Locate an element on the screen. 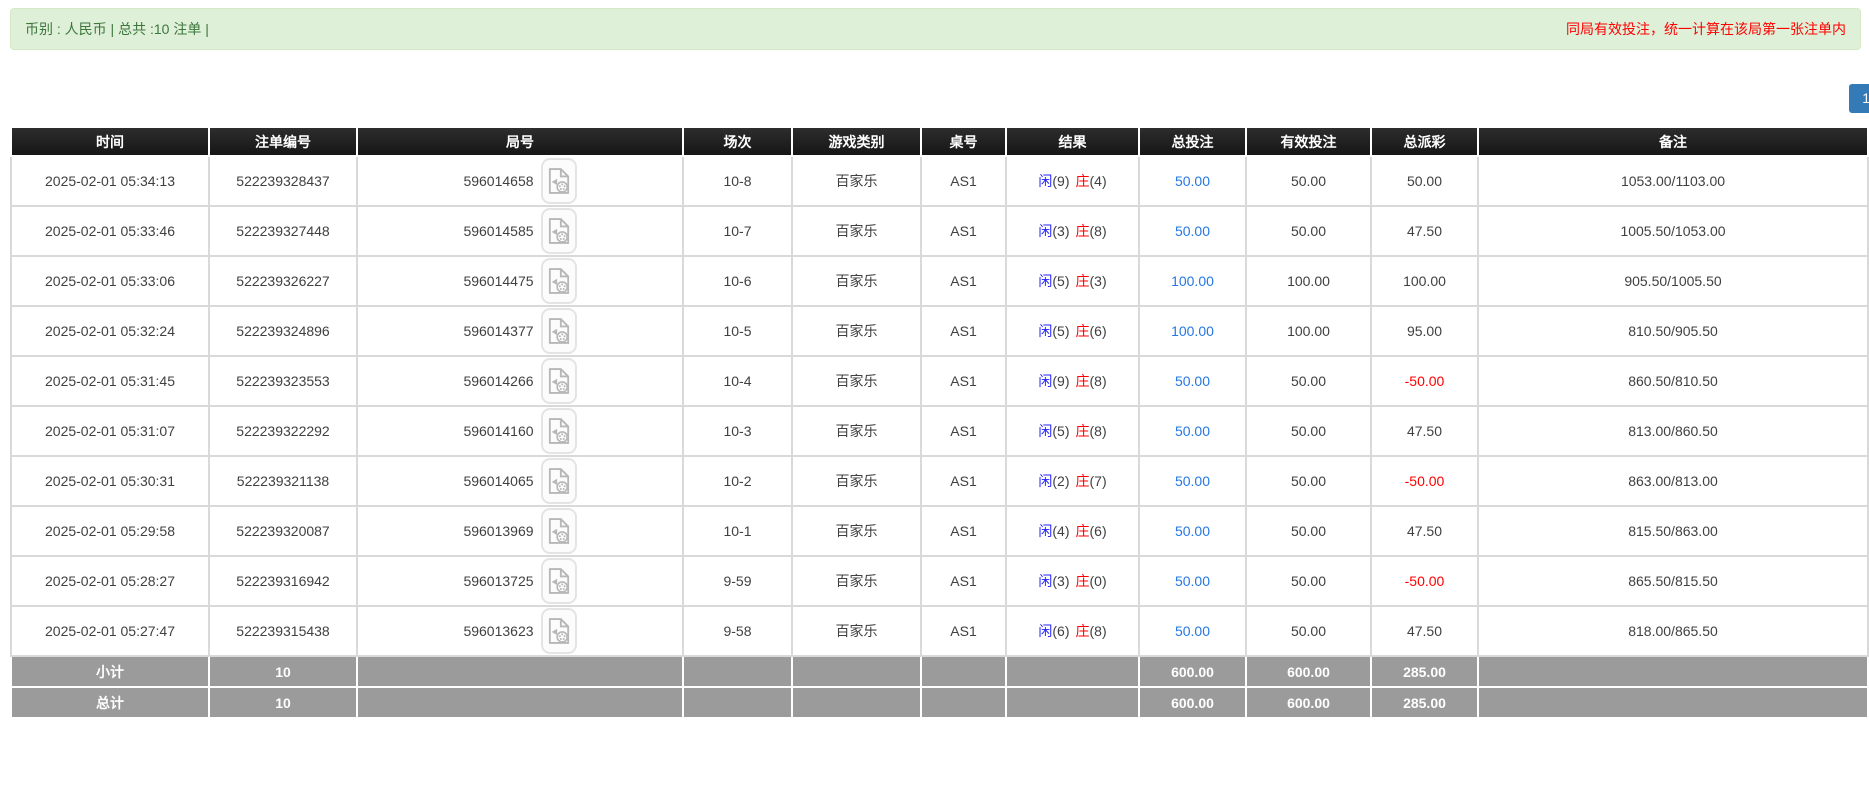  cell-result: 闲(9) 庄(4) is located at coordinates (1072, 181).